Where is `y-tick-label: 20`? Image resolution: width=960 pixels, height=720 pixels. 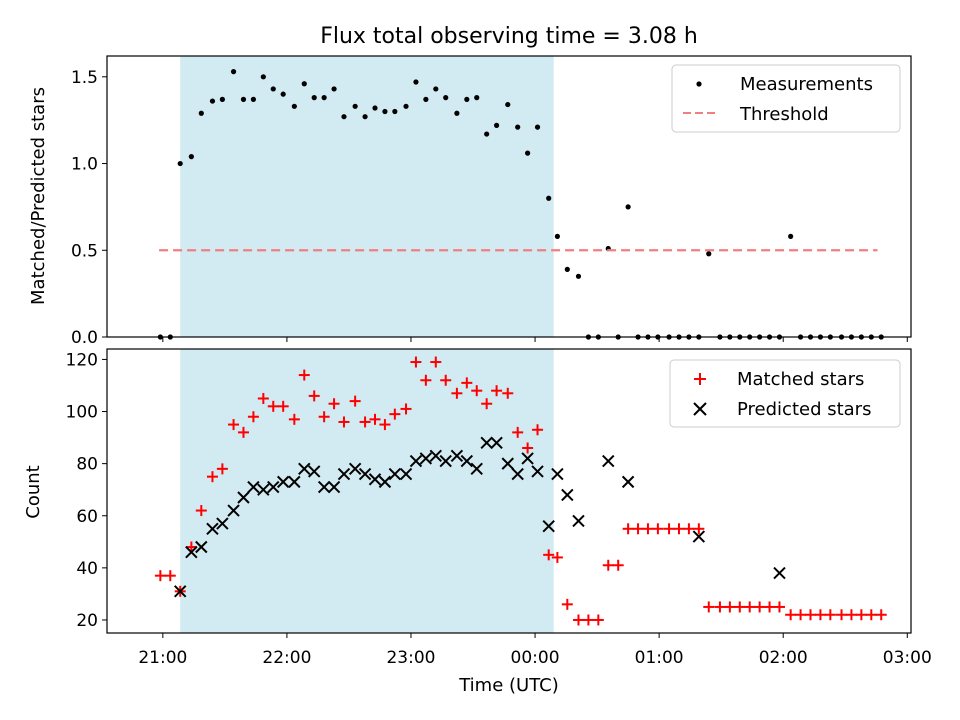
y-tick-label: 20 is located at coordinates (87, 621).